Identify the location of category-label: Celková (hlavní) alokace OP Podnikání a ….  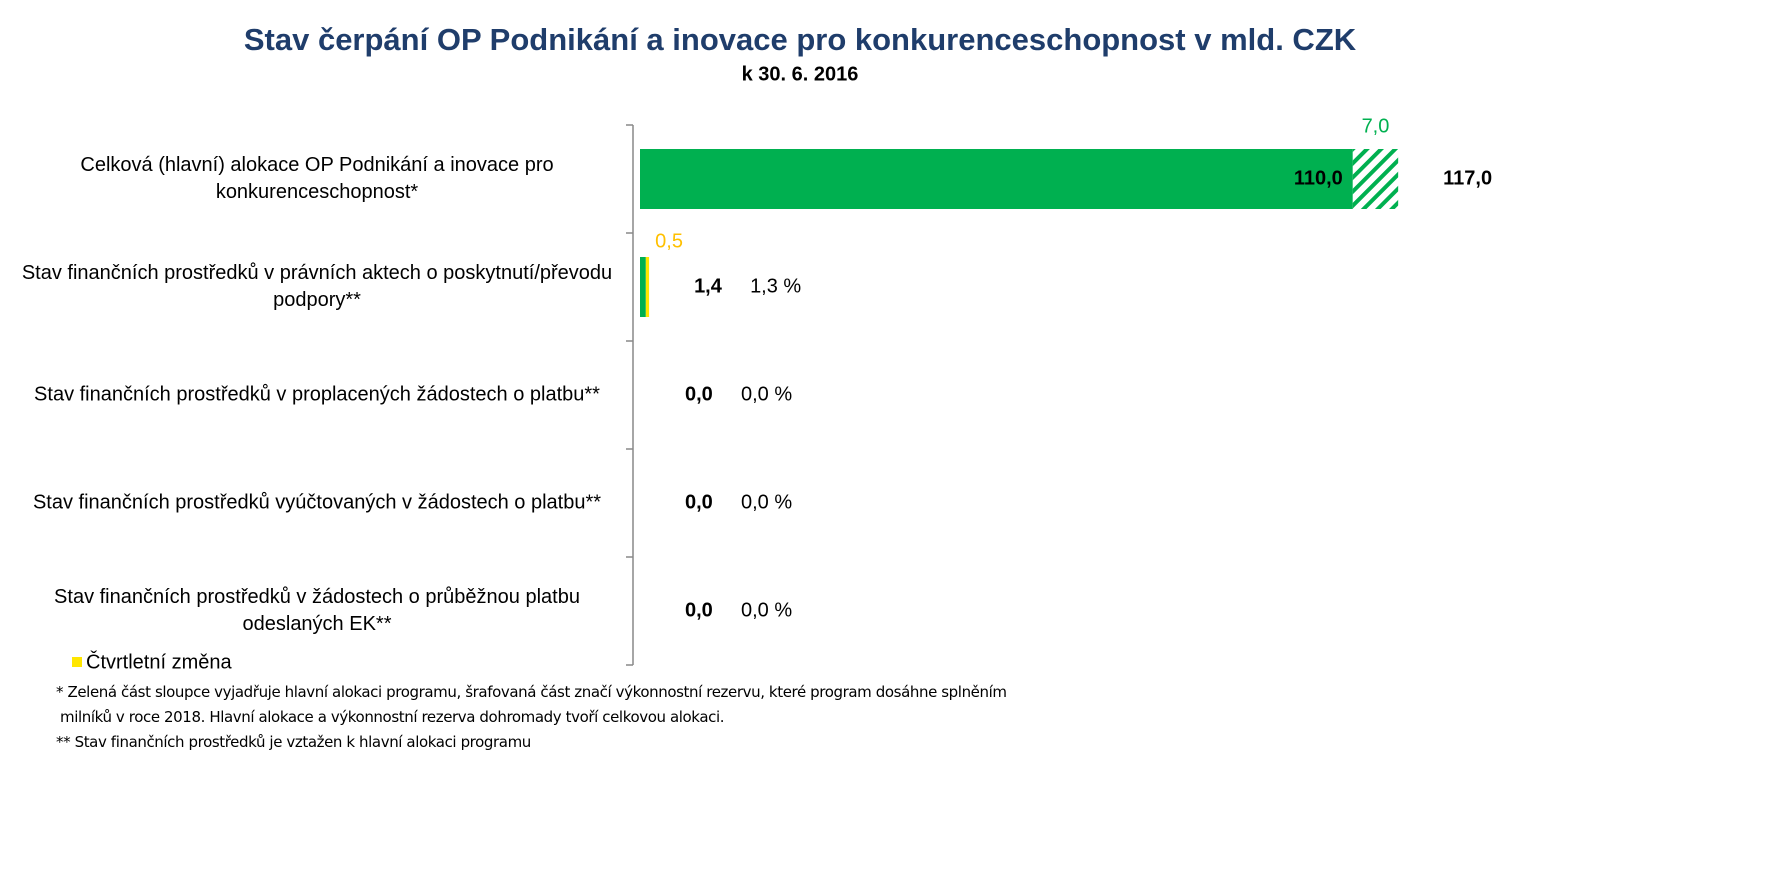
(317, 178).